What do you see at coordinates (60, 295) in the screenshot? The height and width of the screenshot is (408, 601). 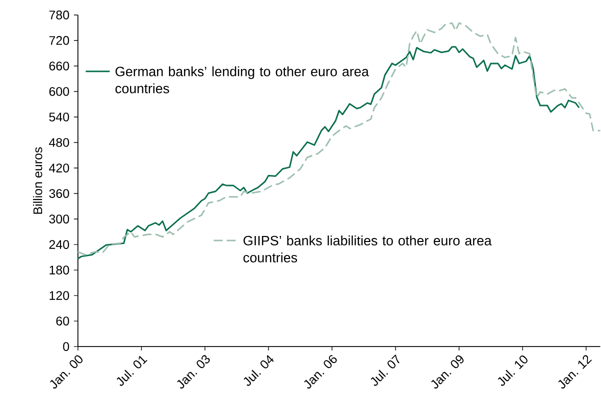 I see `y-tick-label: 120` at bounding box center [60, 295].